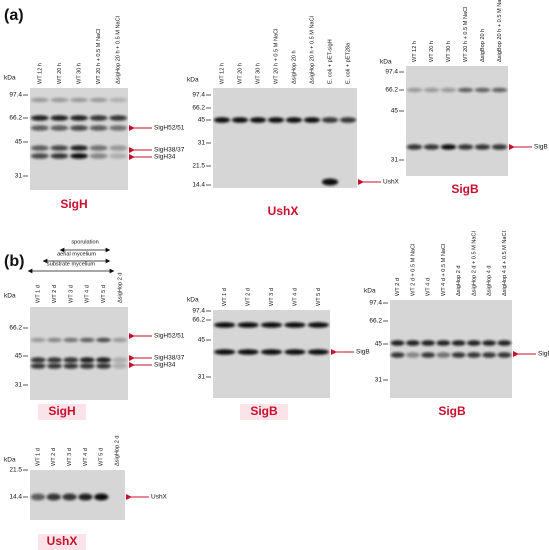  Describe the element at coordinates (169, 150) in the screenshot. I see `band-label: SigH38/37` at that location.